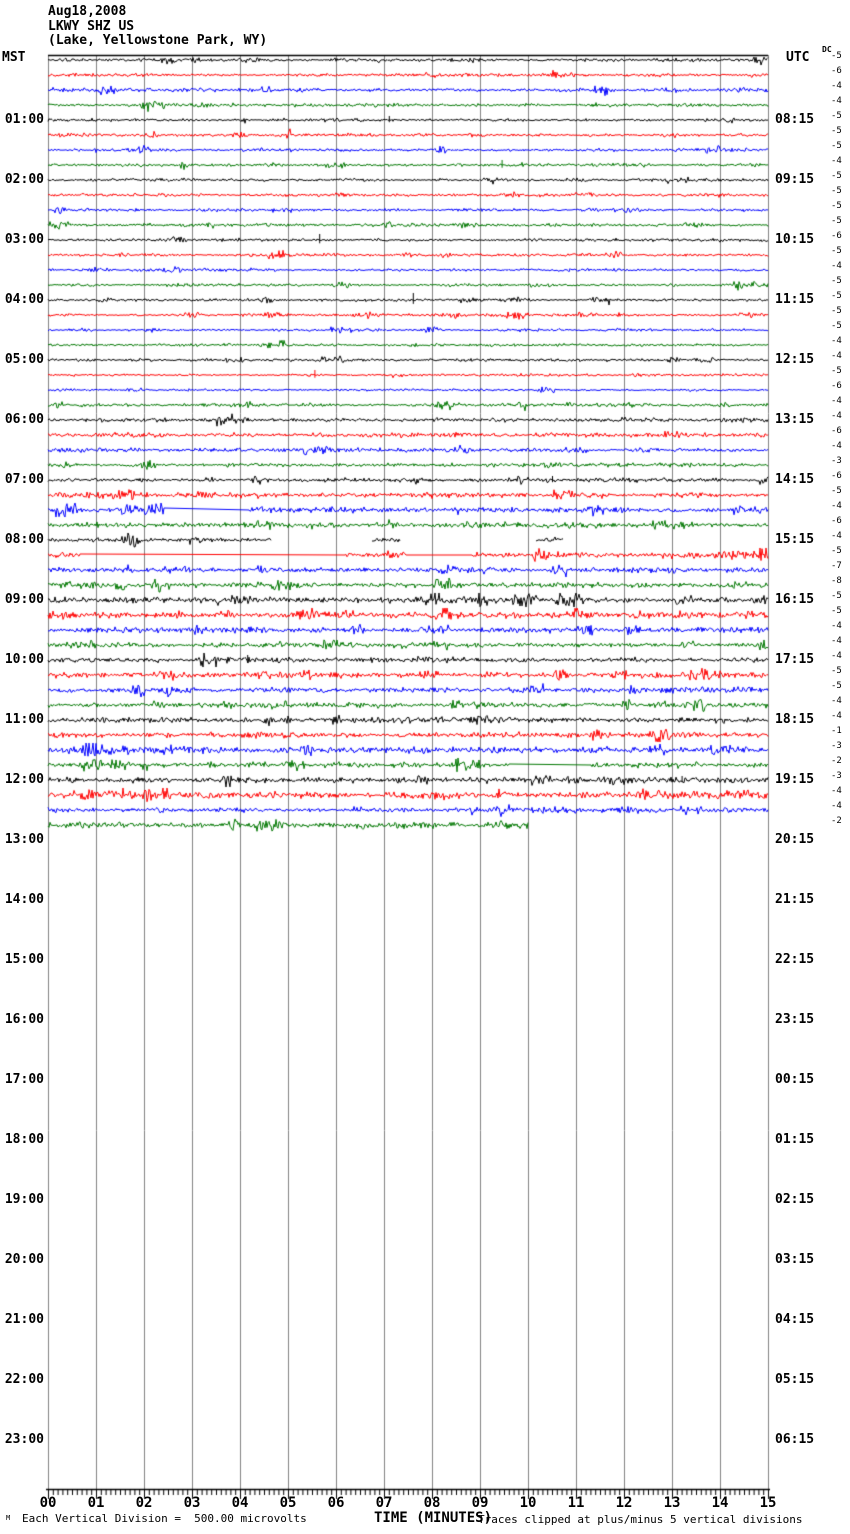  Describe the element at coordinates (576, 1503) in the screenshot. I see `minute-tick-label: 11` at that location.